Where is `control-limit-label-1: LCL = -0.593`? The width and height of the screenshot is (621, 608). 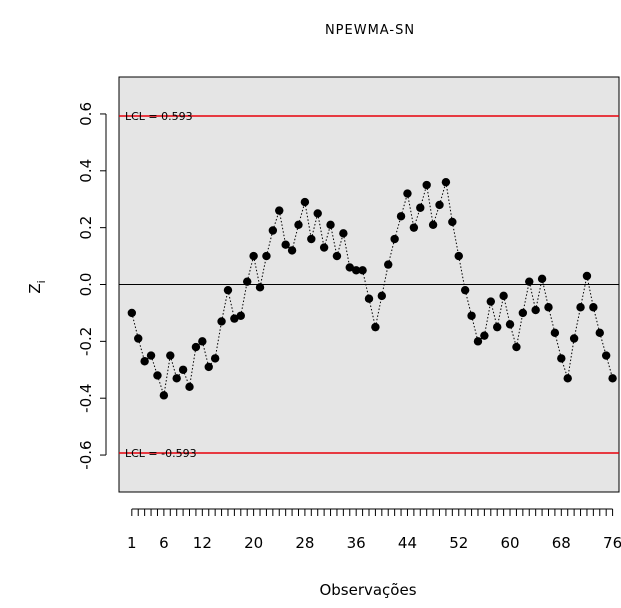
control-limit-label-1: LCL = -0.593 is located at coordinates (161, 453).